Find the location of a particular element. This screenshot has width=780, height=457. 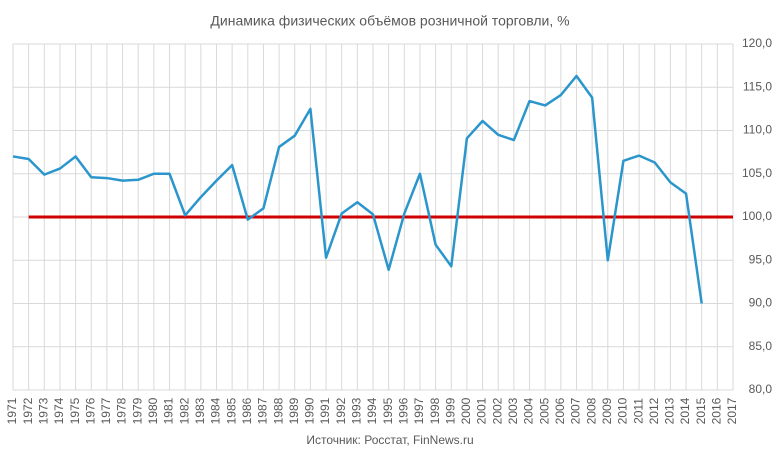

x-tick-label: 1987 is located at coordinates (263, 410).